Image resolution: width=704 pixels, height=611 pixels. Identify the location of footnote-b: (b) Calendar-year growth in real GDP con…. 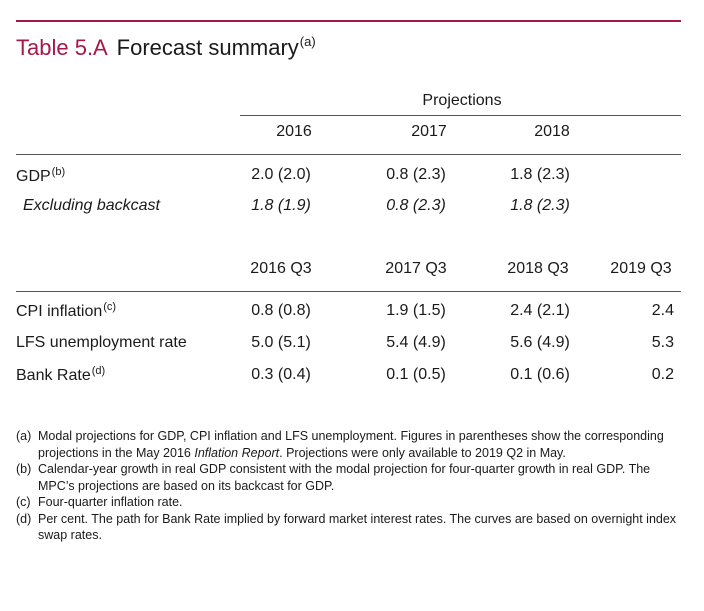
(333, 477).